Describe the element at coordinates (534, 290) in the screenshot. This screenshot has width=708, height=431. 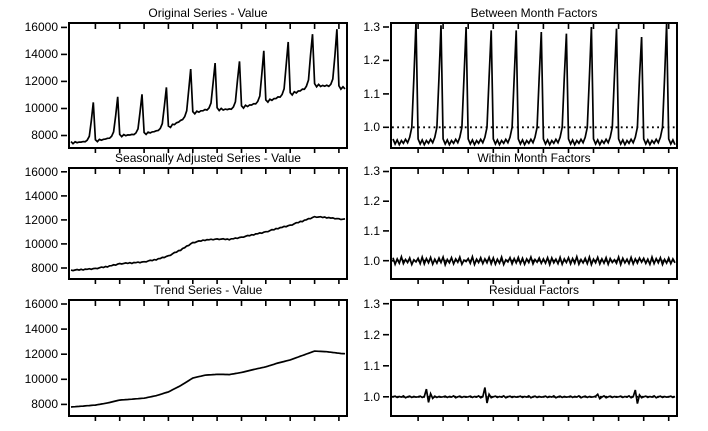
I see `chart-title-residual-factors: Residual Factors` at that location.